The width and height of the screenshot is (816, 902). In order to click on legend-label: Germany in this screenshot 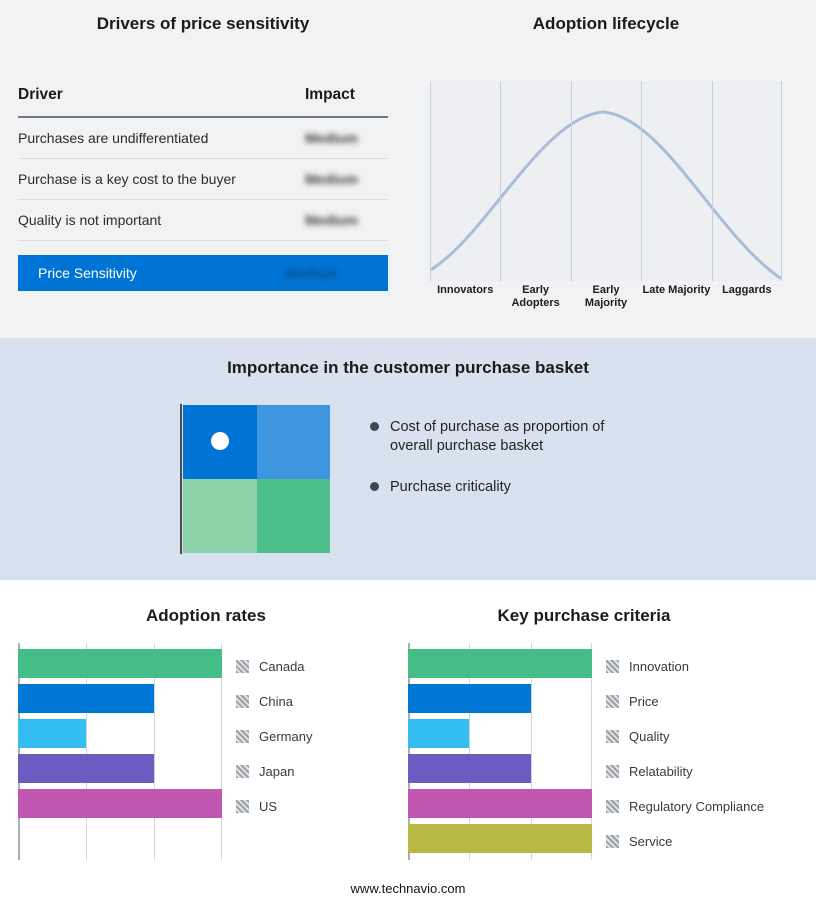, I will do `click(286, 736)`.